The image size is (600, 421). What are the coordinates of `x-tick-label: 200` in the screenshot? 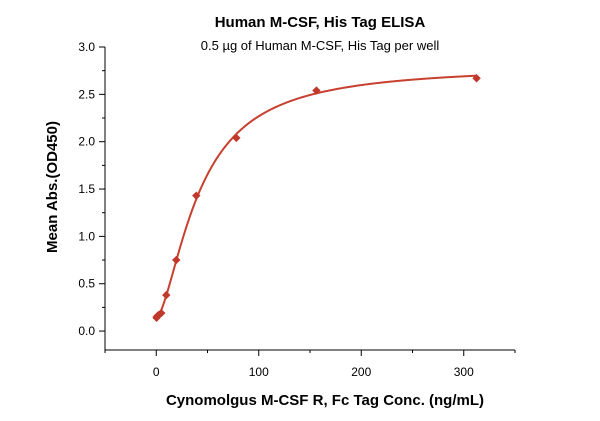 It's located at (361, 372).